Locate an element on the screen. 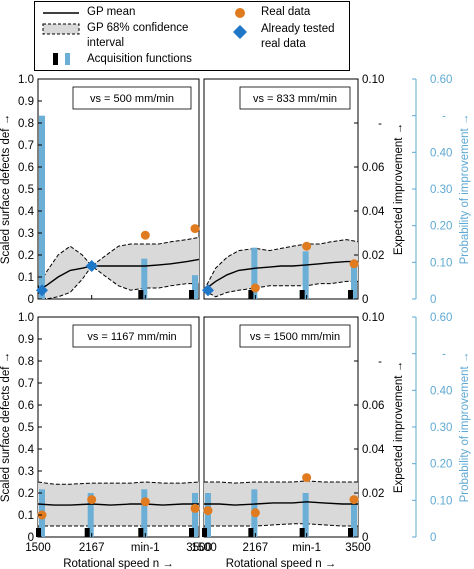 The height and width of the screenshot is (569, 474). tested-data-legend-icon is located at coordinates (240, 32).